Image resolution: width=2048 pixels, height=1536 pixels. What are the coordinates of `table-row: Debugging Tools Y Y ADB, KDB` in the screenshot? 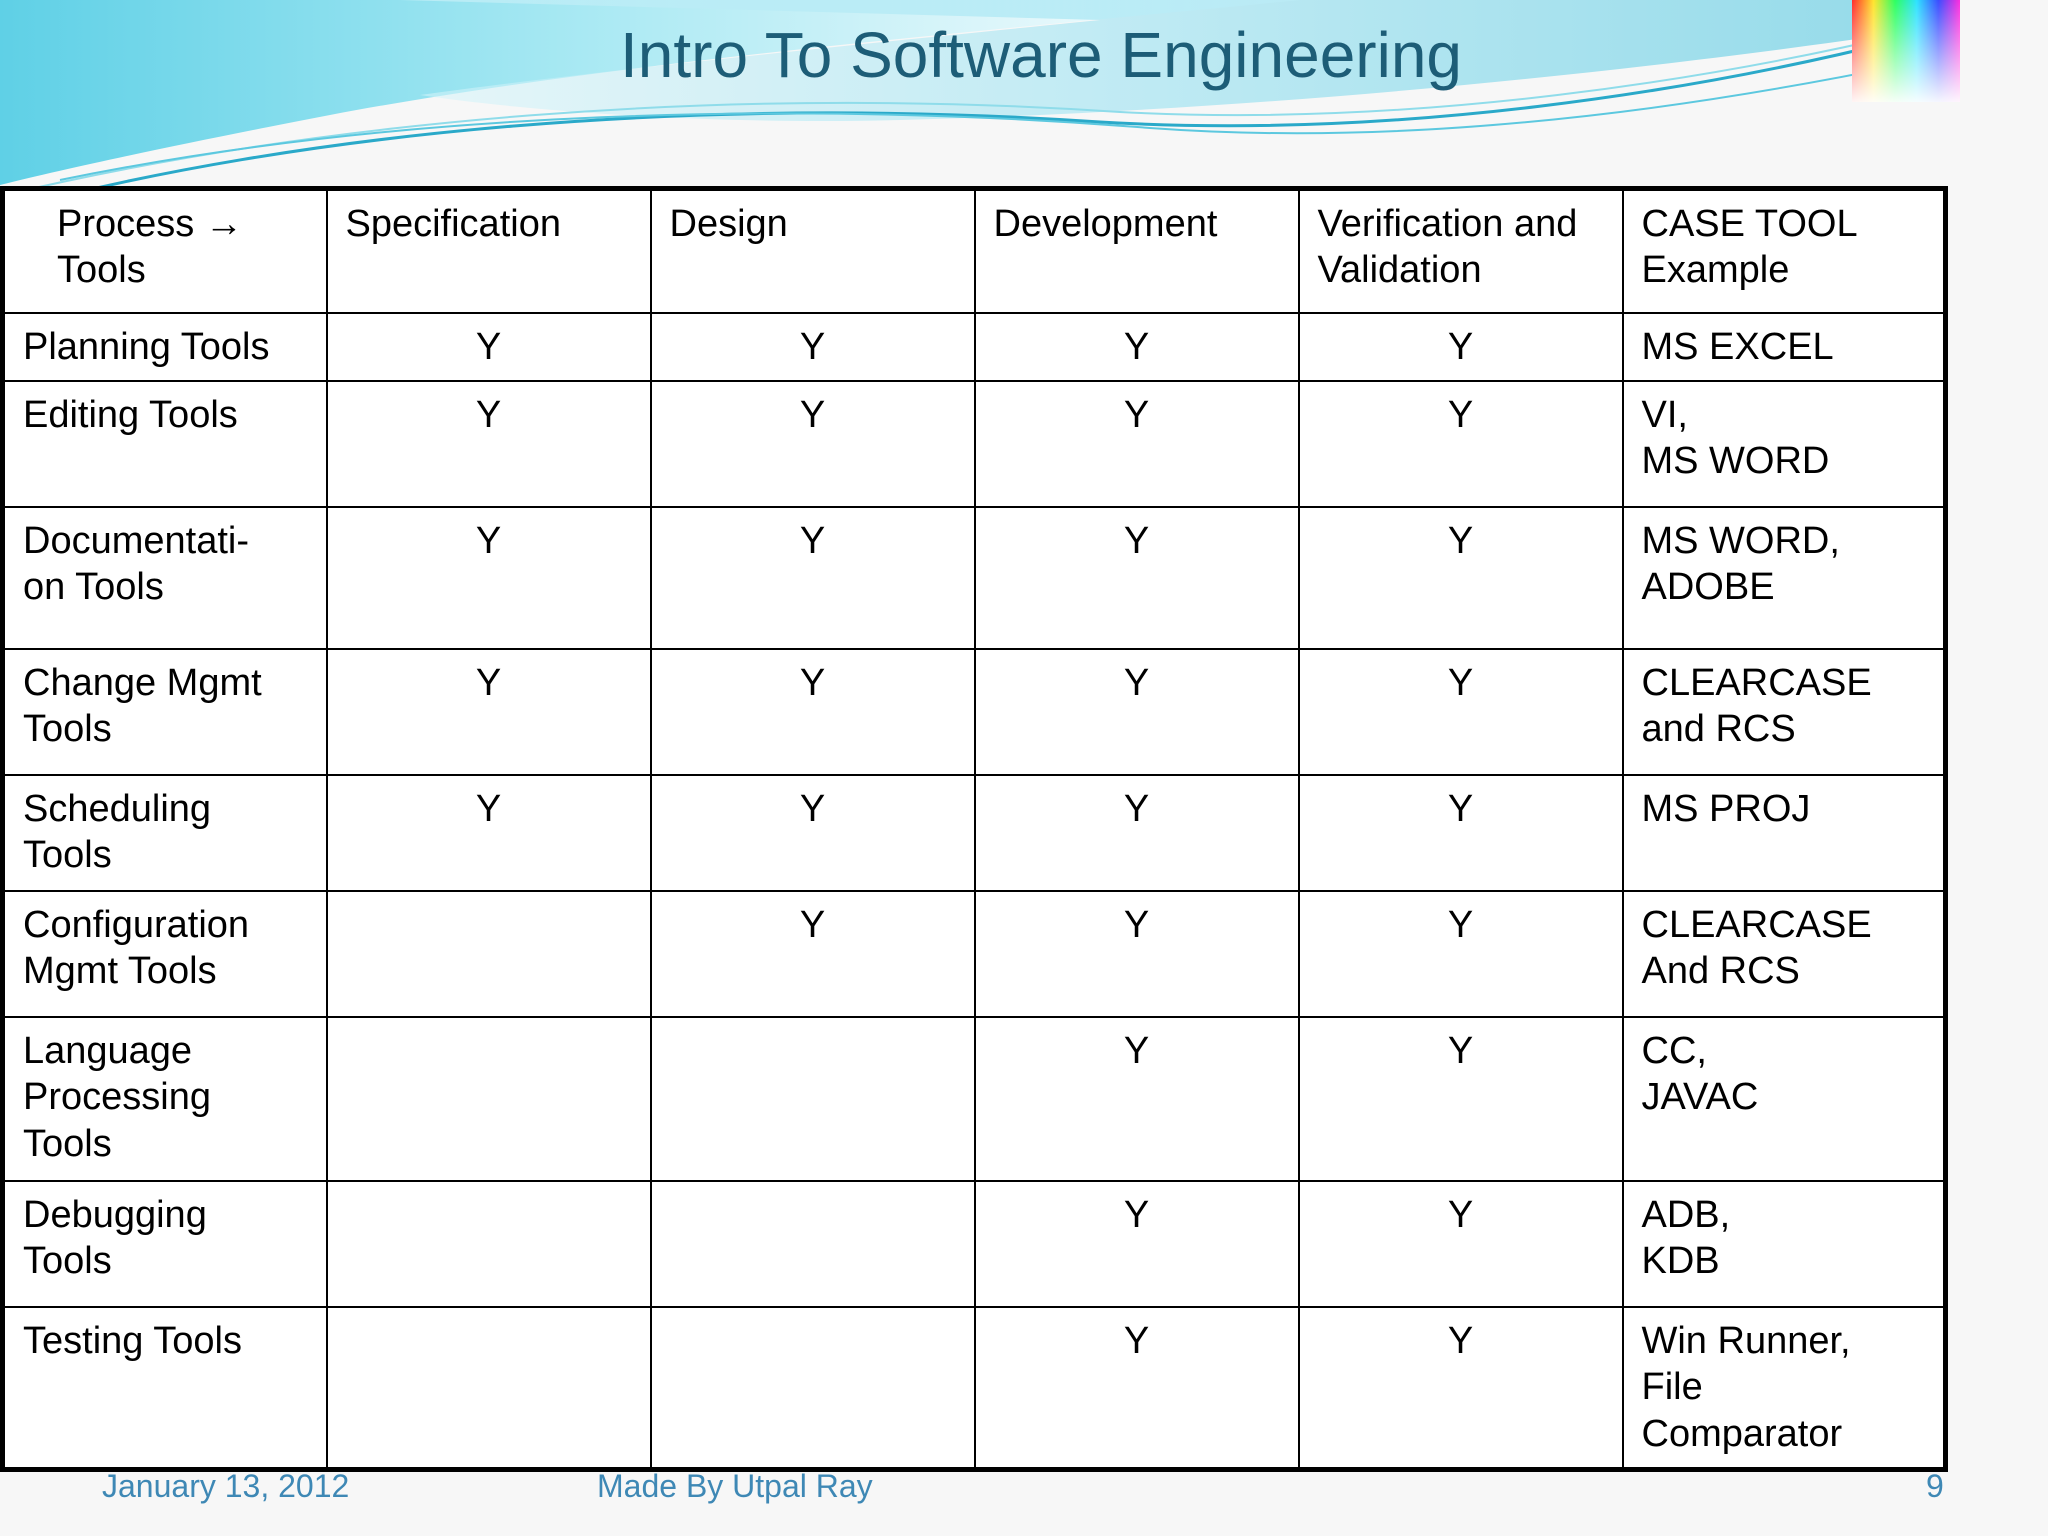 It's located at (974, 1243).